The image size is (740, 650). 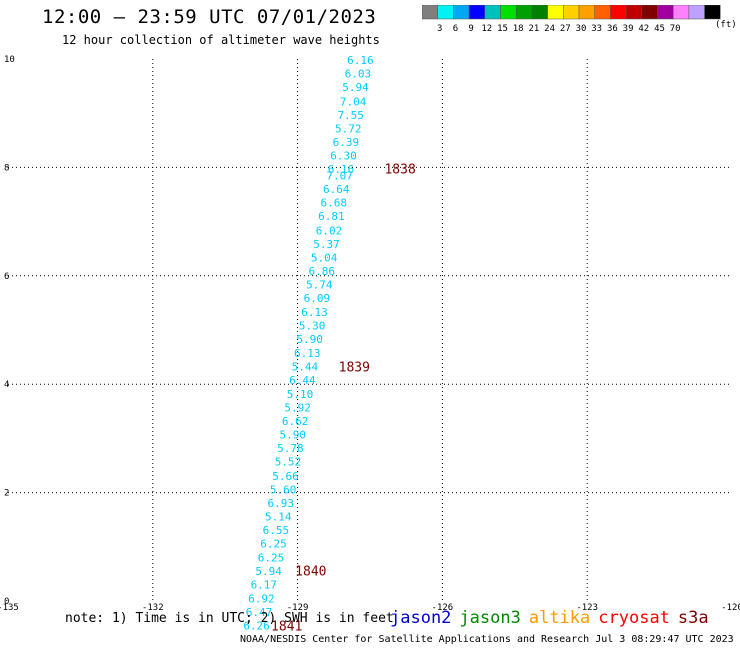 I want to click on wave-height-label: 5.30, so click(x=312, y=326).